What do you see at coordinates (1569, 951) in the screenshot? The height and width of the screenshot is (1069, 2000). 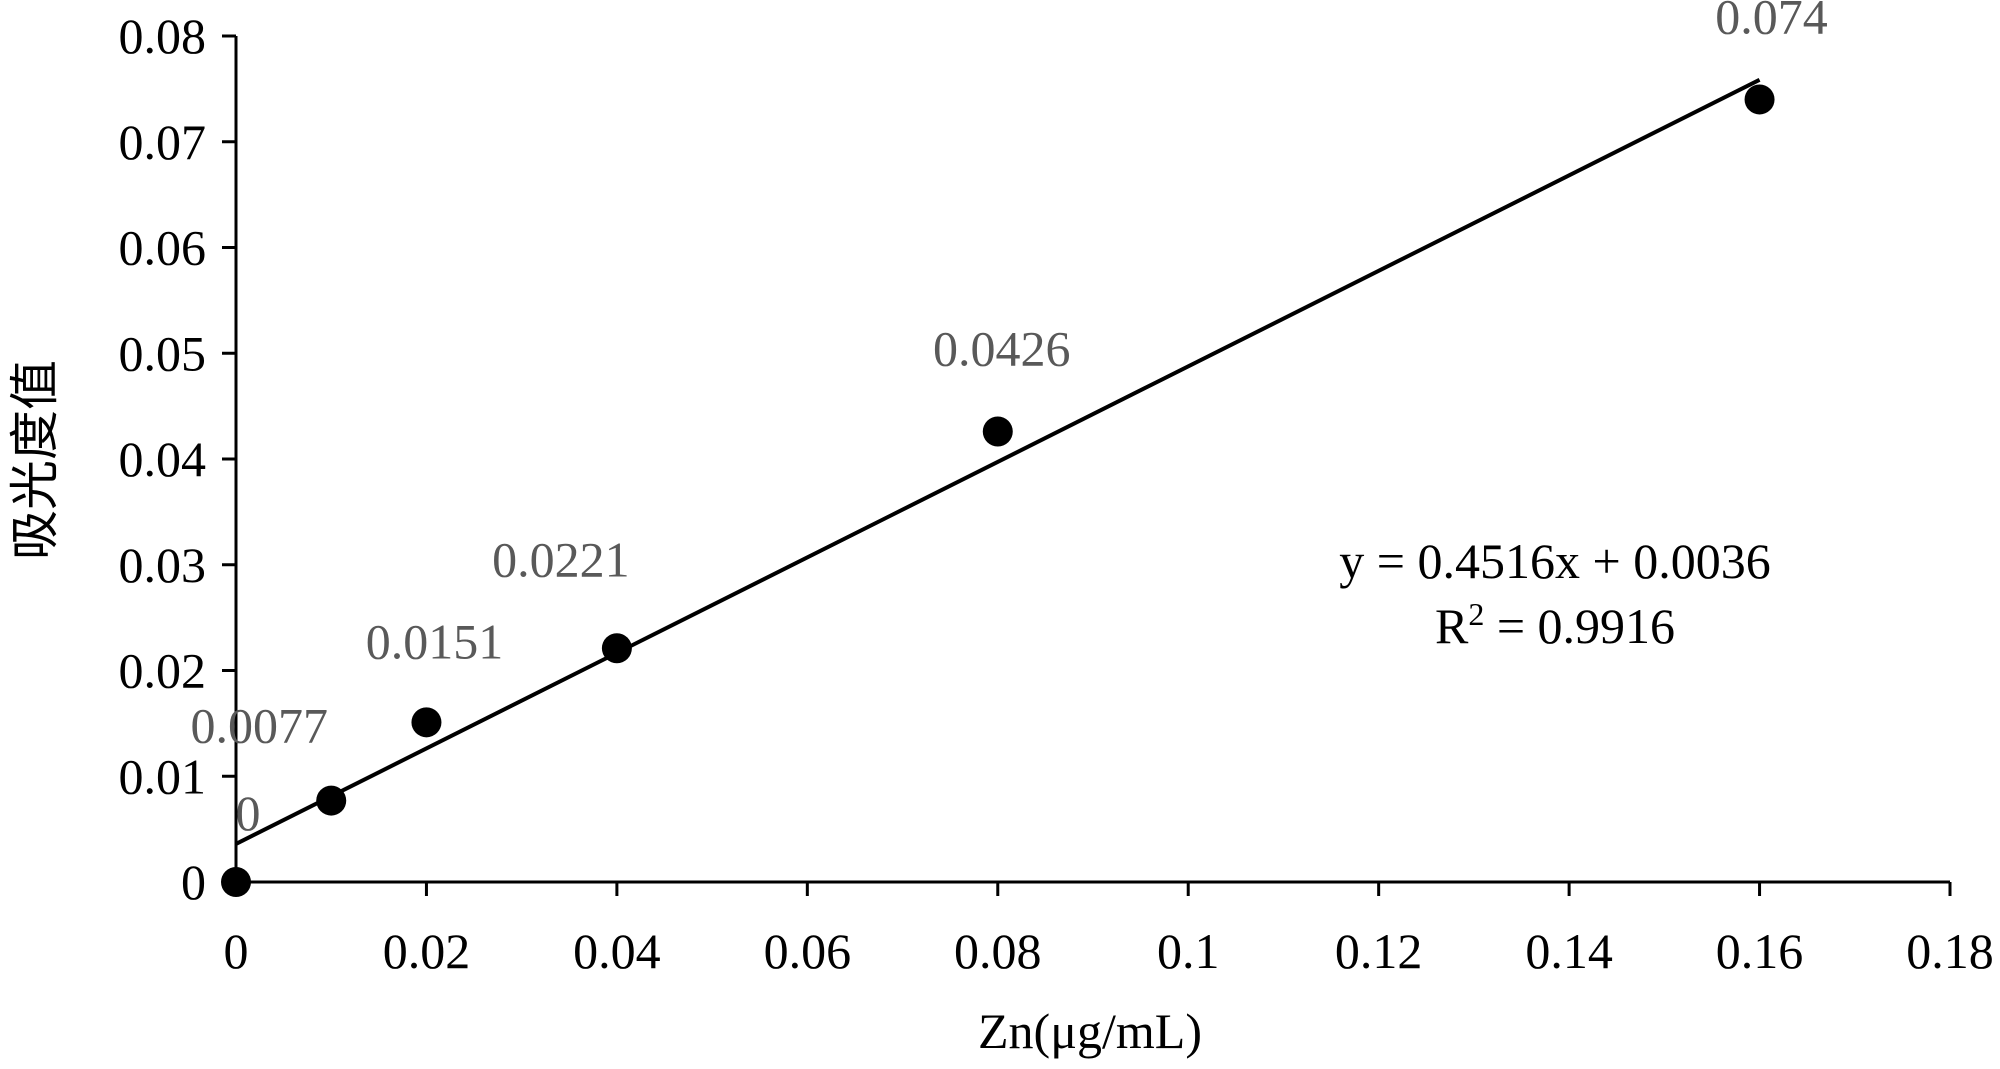 I see `x-tick-label: 0.14` at bounding box center [1569, 951].